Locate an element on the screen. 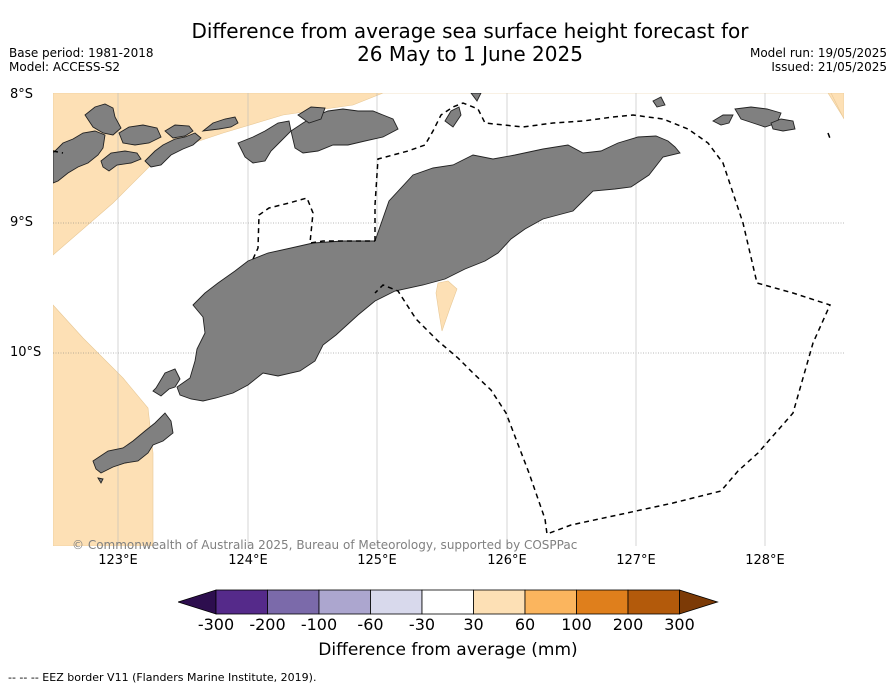 The height and width of the screenshot is (690, 896). lon-label-125e: 125°E is located at coordinates (377, 560).